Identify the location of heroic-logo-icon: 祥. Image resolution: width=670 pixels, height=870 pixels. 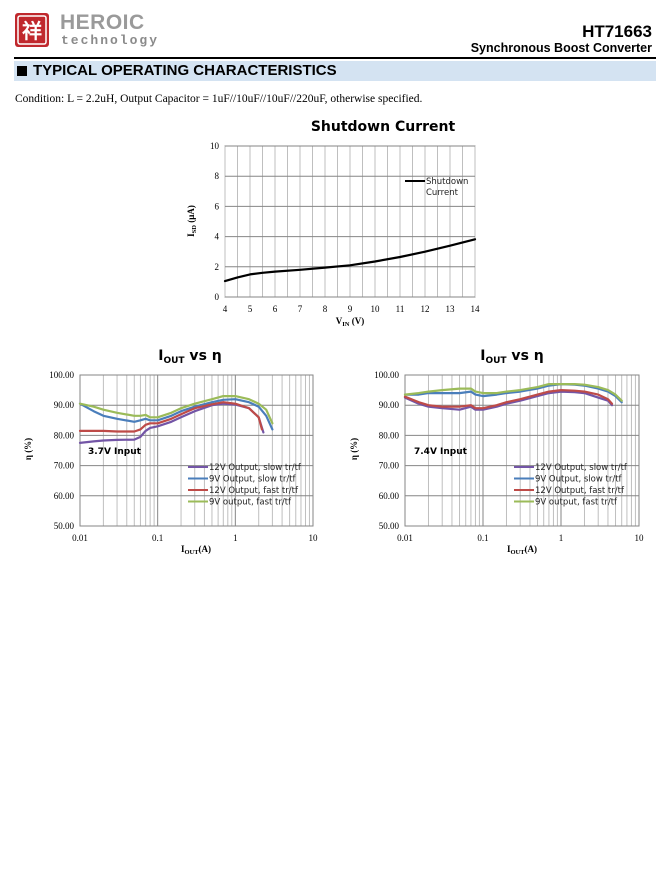
(32, 30).